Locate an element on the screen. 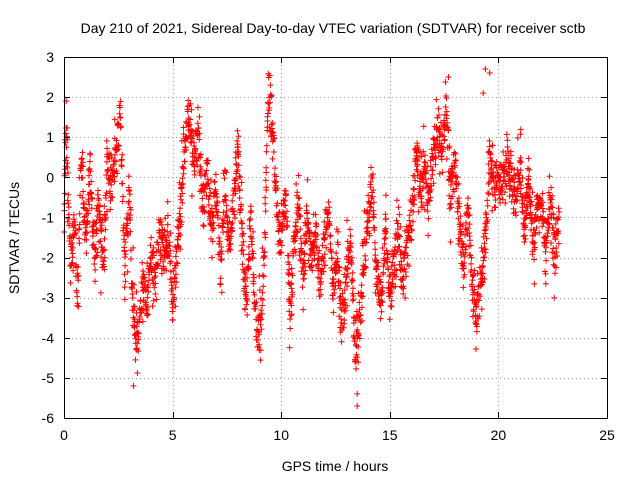 This screenshot has width=640, height=480. x-tick-label: 25 is located at coordinates (607, 435).